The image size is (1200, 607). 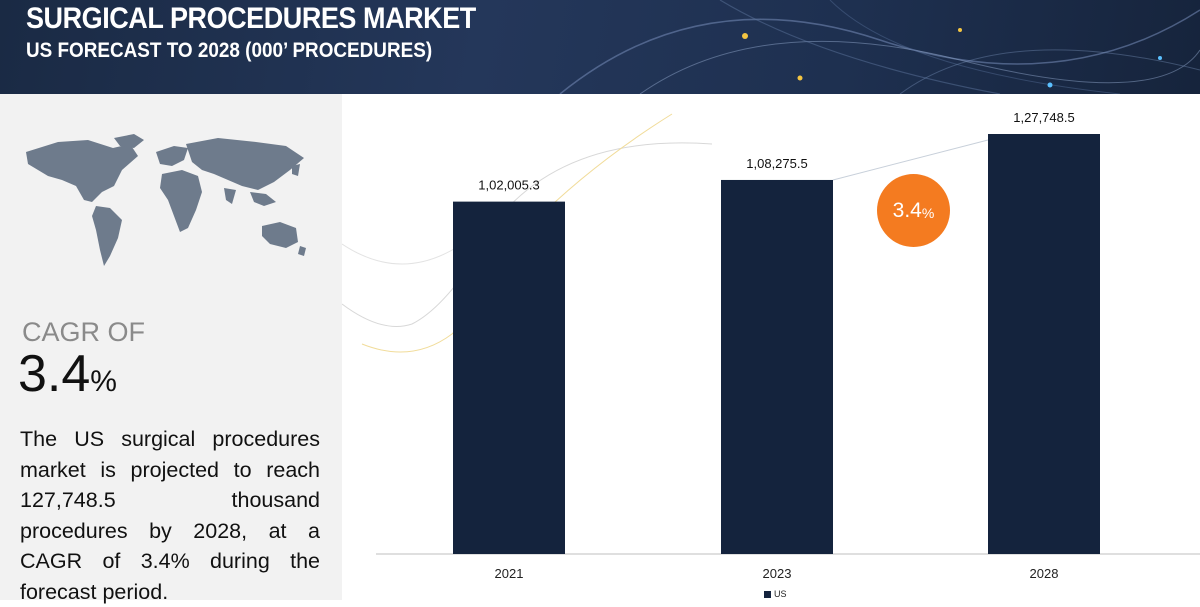 What do you see at coordinates (879, 47) in the screenshot?
I see `header-decoration` at bounding box center [879, 47].